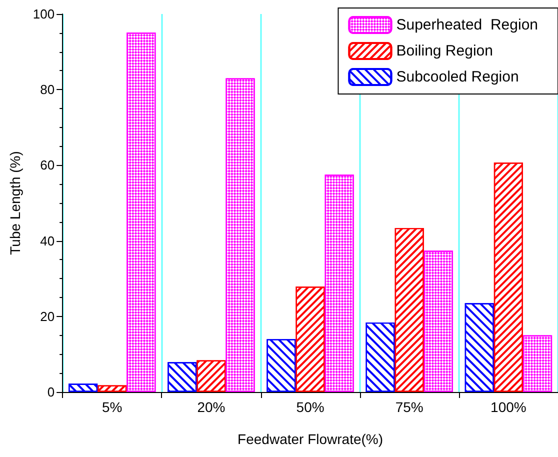  What do you see at coordinates (47, 90) in the screenshot?
I see `y-tick-label: 80` at bounding box center [47, 90].